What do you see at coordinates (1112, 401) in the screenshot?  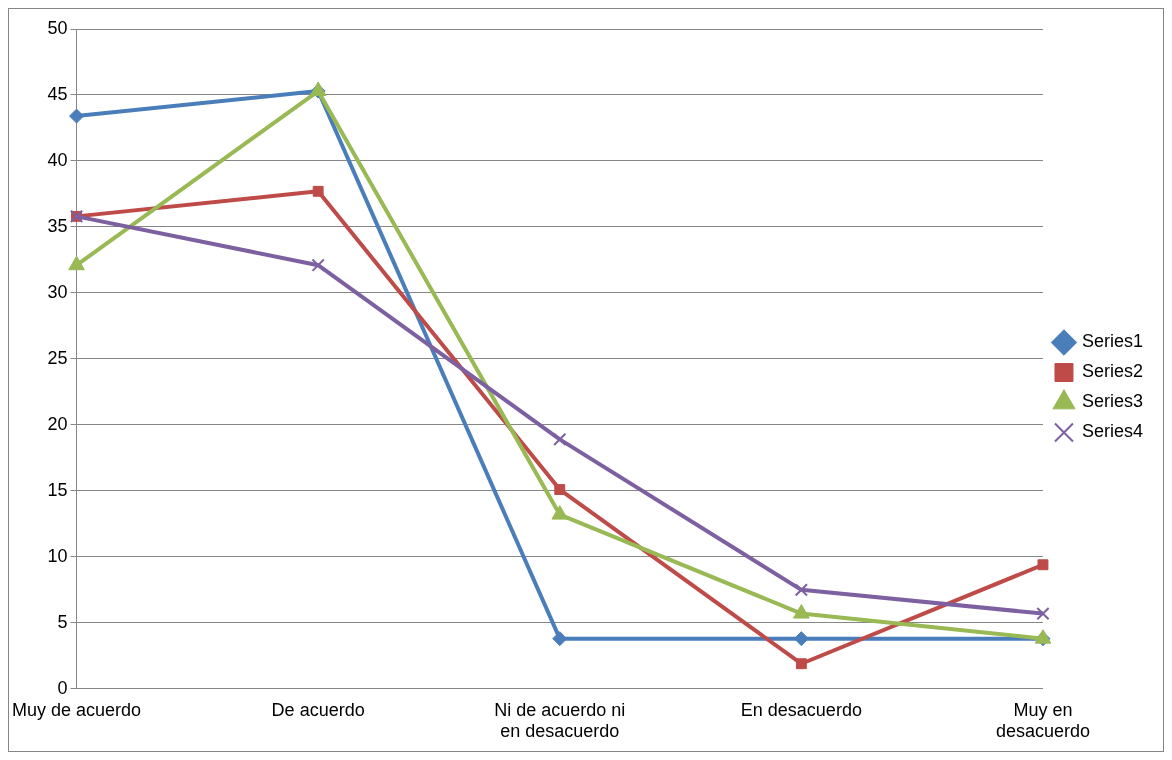 I see `legend-label: Series3` at bounding box center [1112, 401].